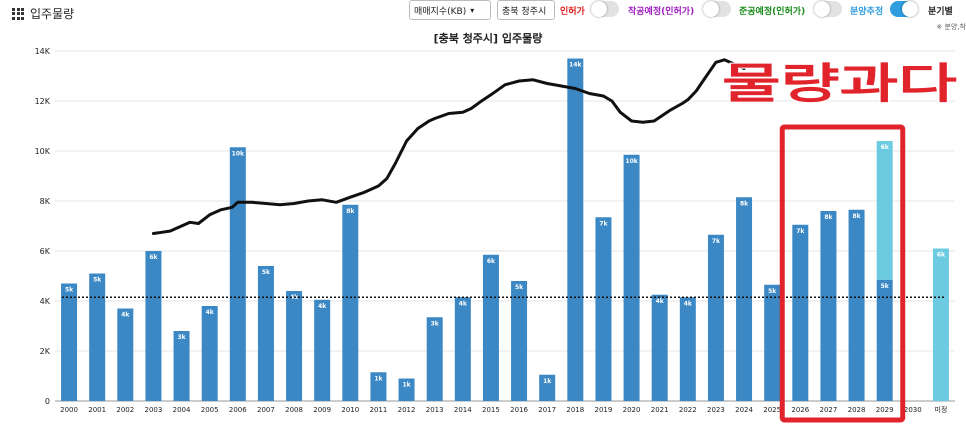 This screenshot has height=424, width=966. I want to click on bar-2021, so click(659, 347).